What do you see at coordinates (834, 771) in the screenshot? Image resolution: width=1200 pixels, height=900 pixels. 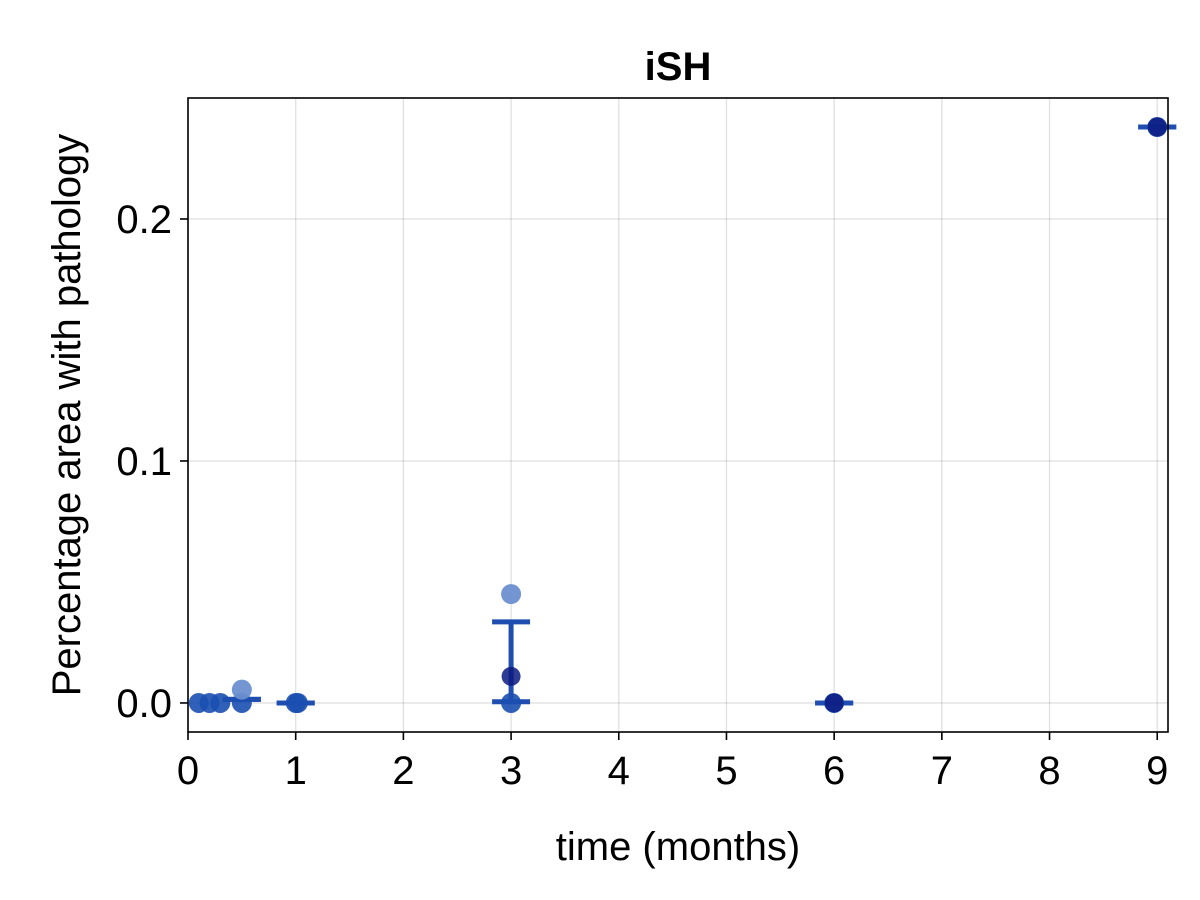 I see `x-tick-label: 6` at bounding box center [834, 771].